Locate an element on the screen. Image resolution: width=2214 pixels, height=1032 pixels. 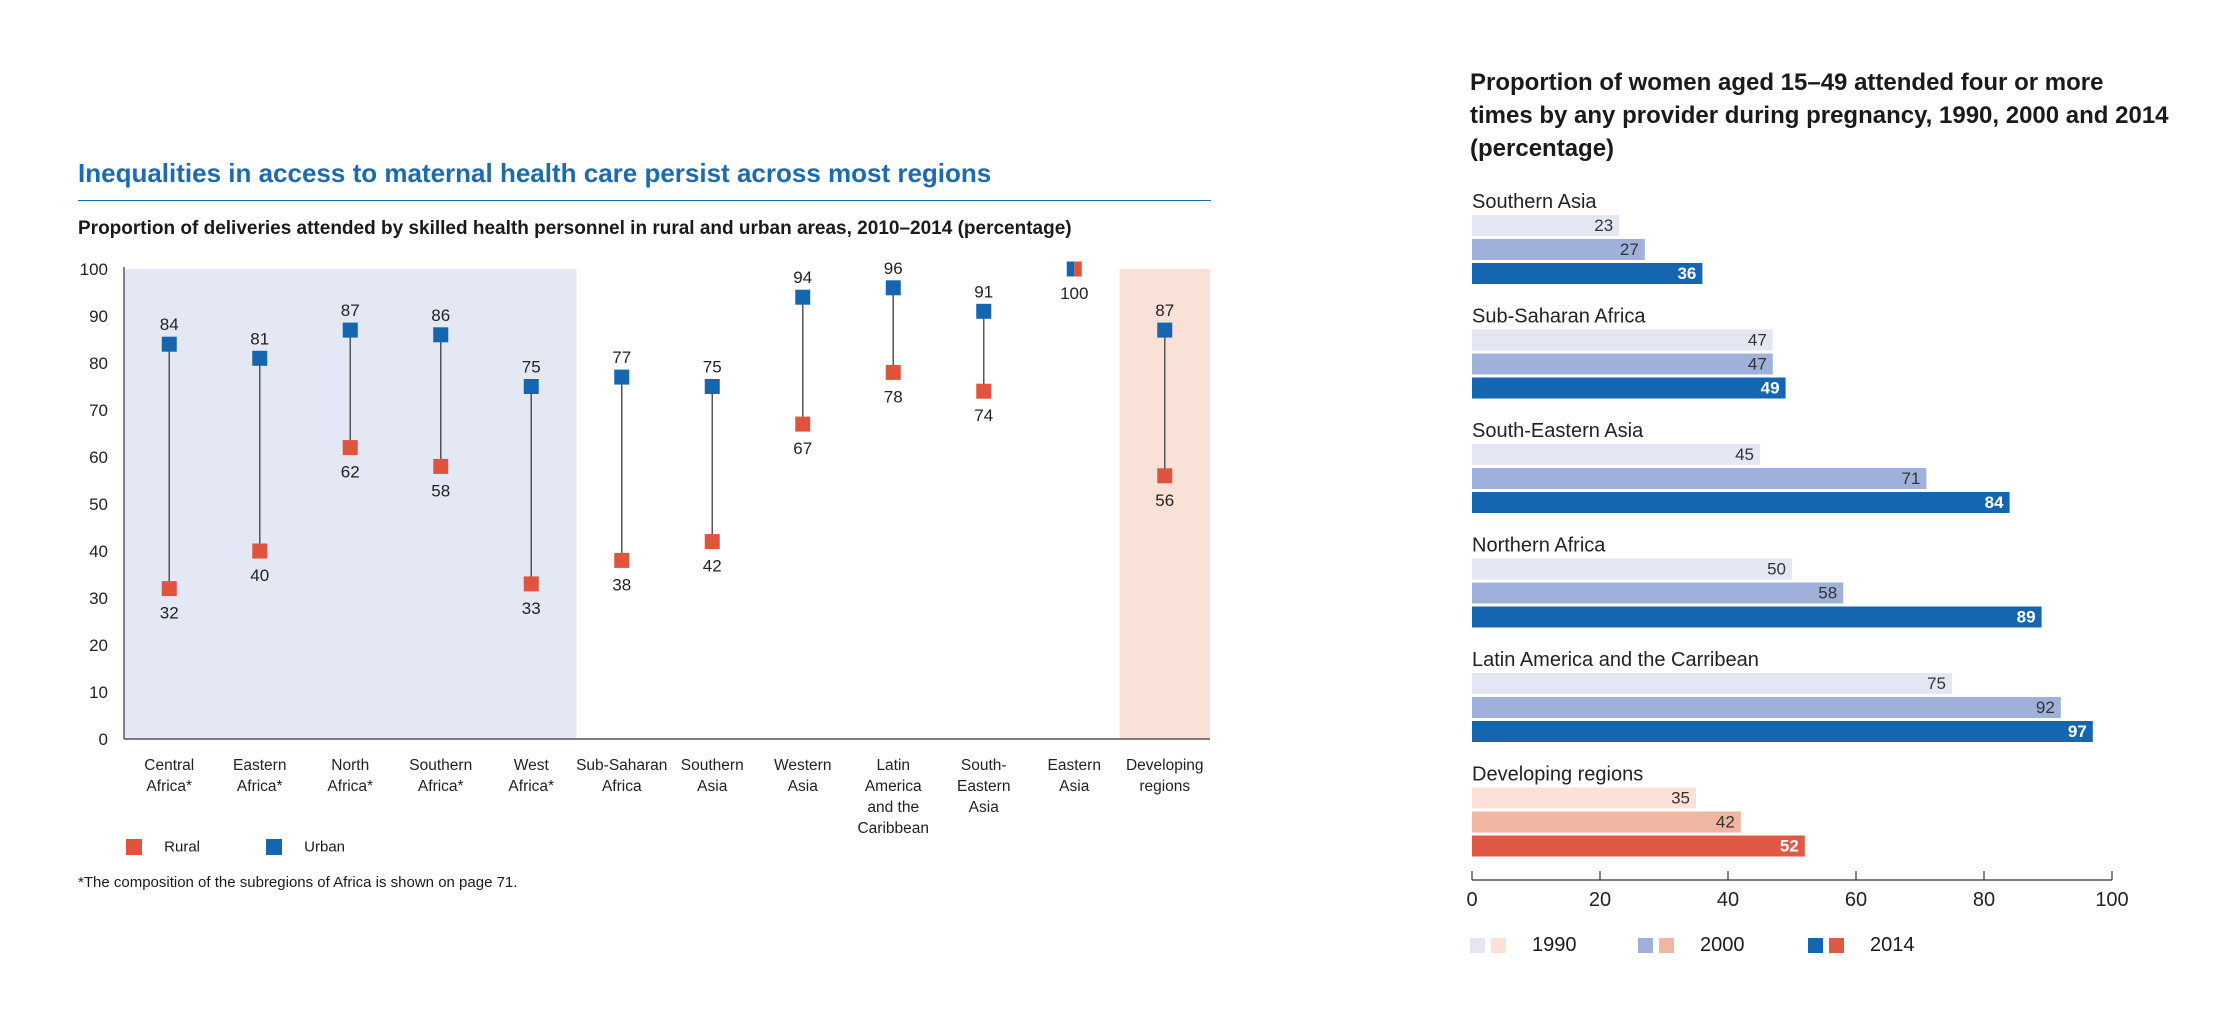
category-label: Southern is located at coordinates (440, 765).